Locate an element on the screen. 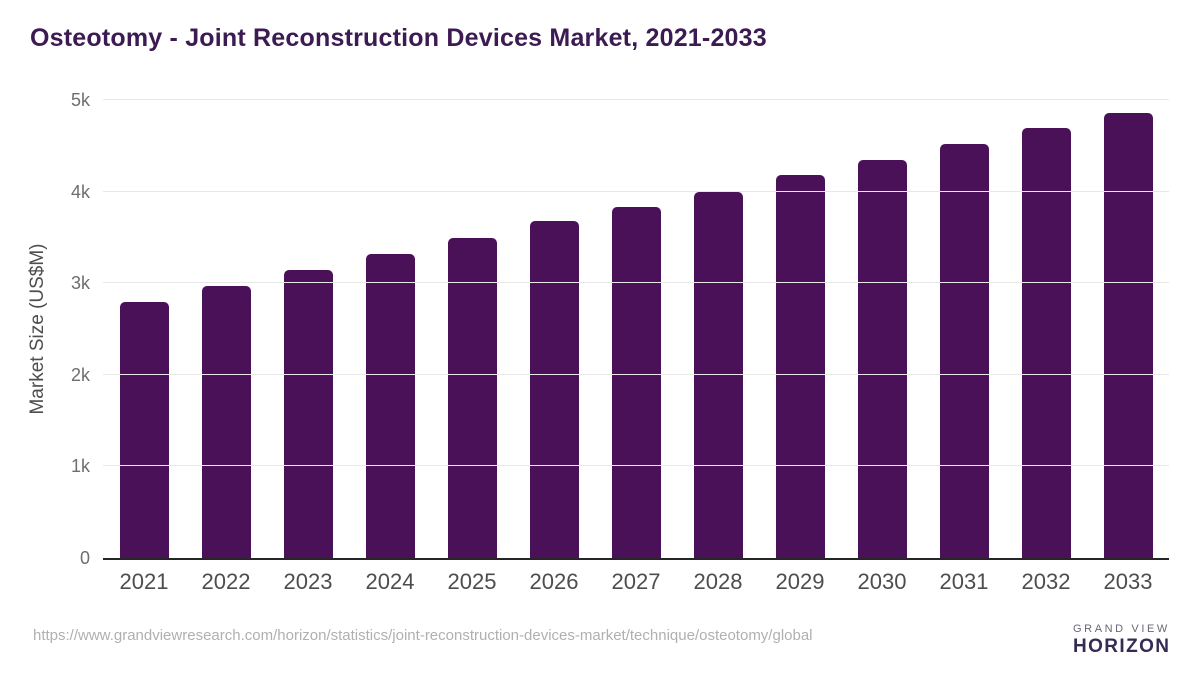 The image size is (1200, 675). y-tick-2k: 2k is located at coordinates (80, 374).